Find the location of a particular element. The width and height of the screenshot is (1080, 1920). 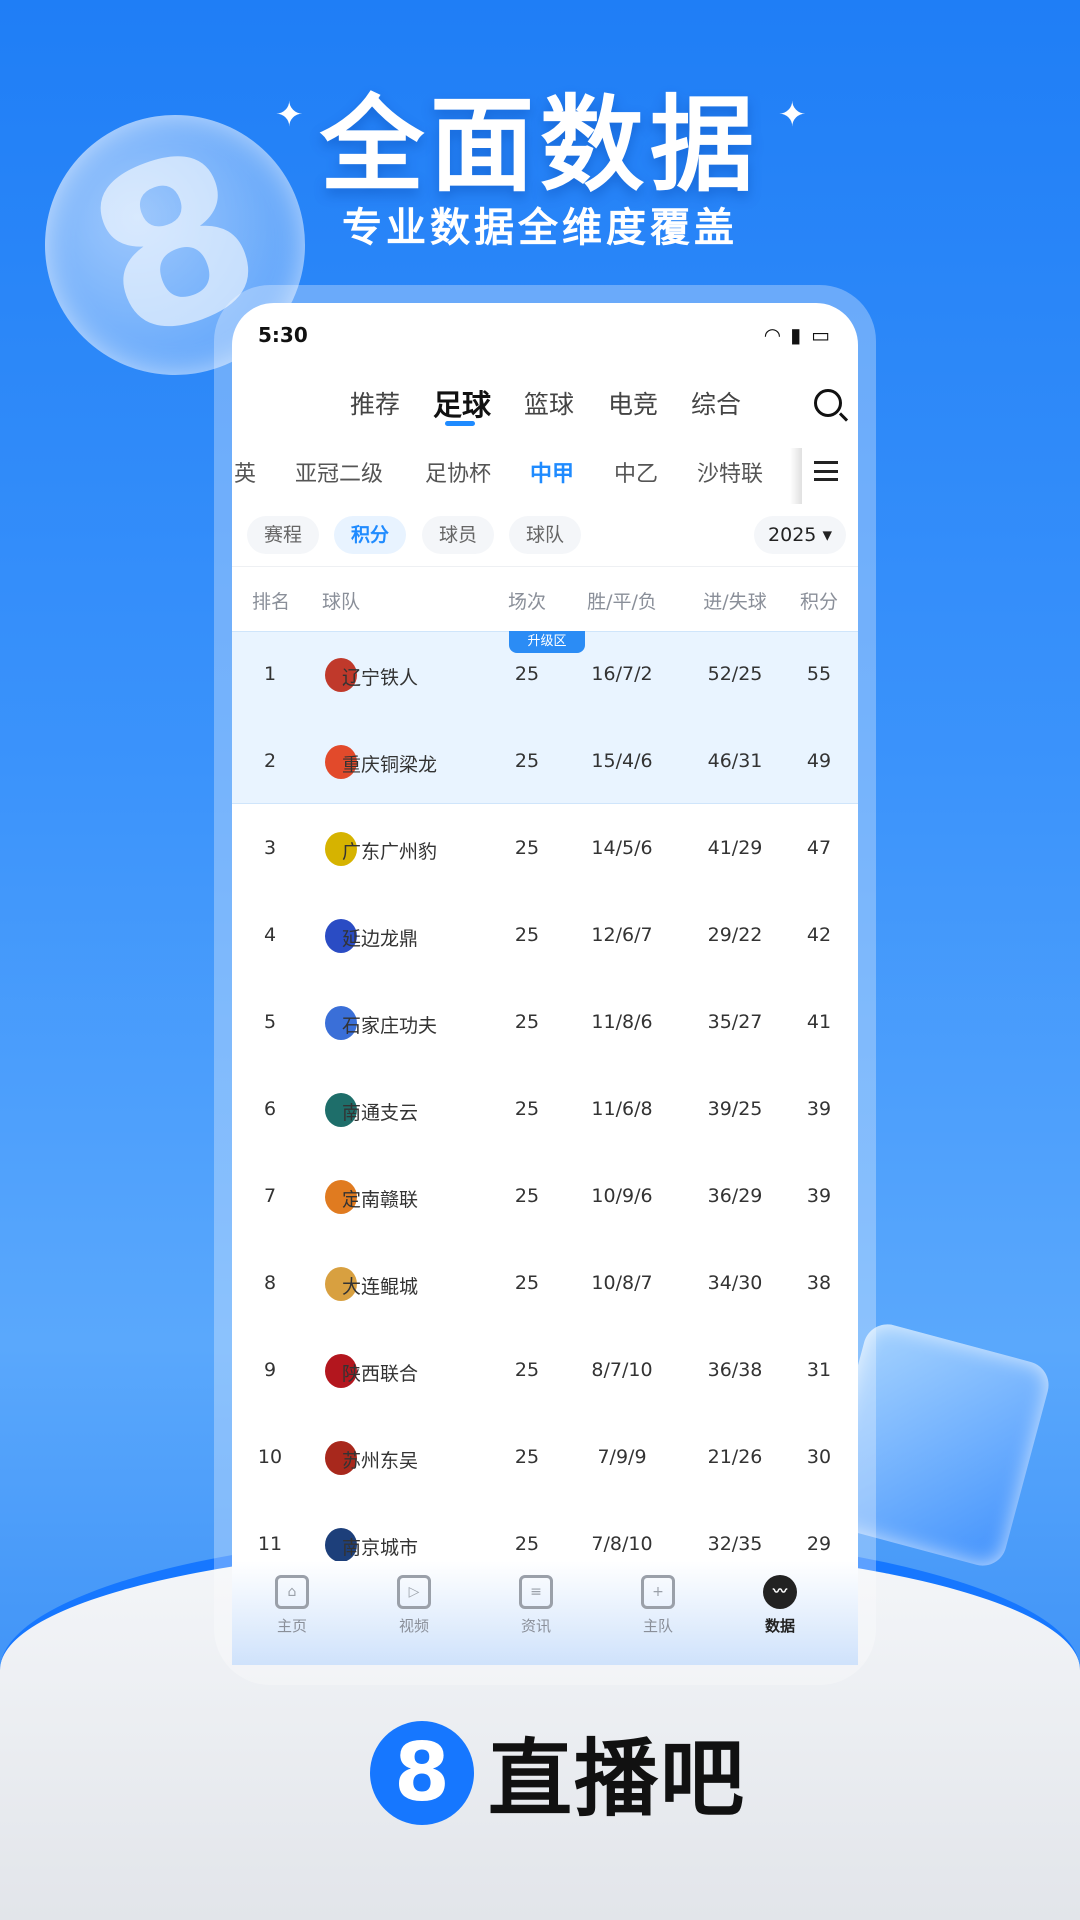

header-played: 场次 is located at coordinates (527, 602).